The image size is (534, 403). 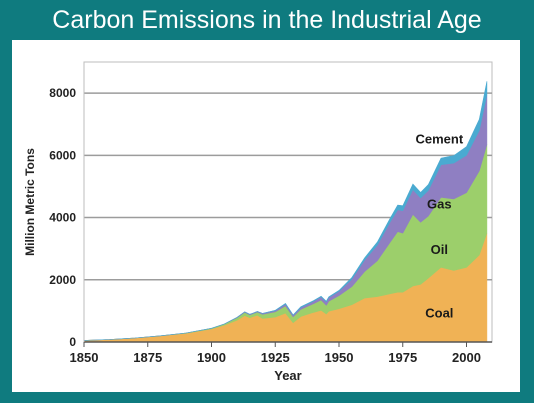 What do you see at coordinates (72, 342) in the screenshot?
I see `y-tick-label: 0` at bounding box center [72, 342].